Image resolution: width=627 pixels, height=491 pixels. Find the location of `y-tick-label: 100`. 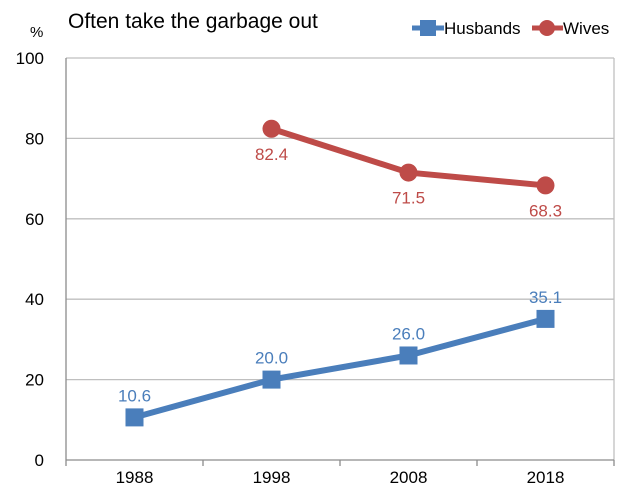

y-tick-label: 100 is located at coordinates (30, 58).